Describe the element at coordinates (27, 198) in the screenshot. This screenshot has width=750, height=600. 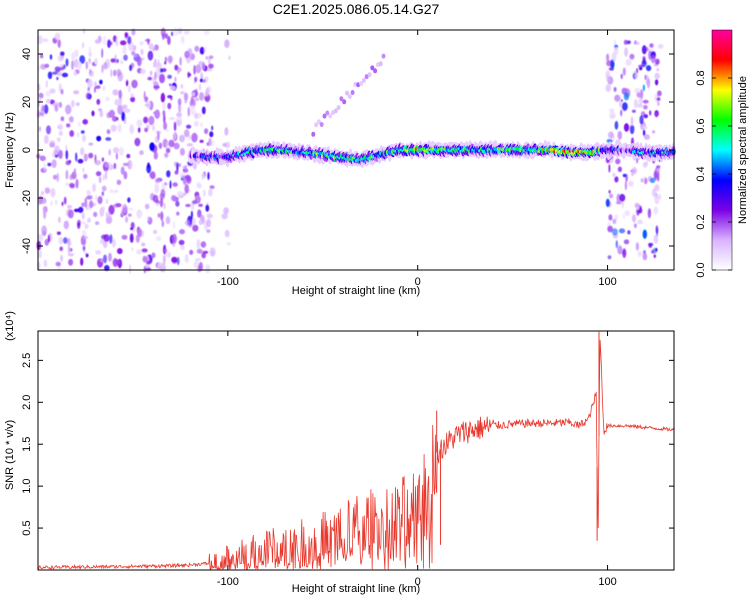
I see `y-tick-label: -20` at that location.